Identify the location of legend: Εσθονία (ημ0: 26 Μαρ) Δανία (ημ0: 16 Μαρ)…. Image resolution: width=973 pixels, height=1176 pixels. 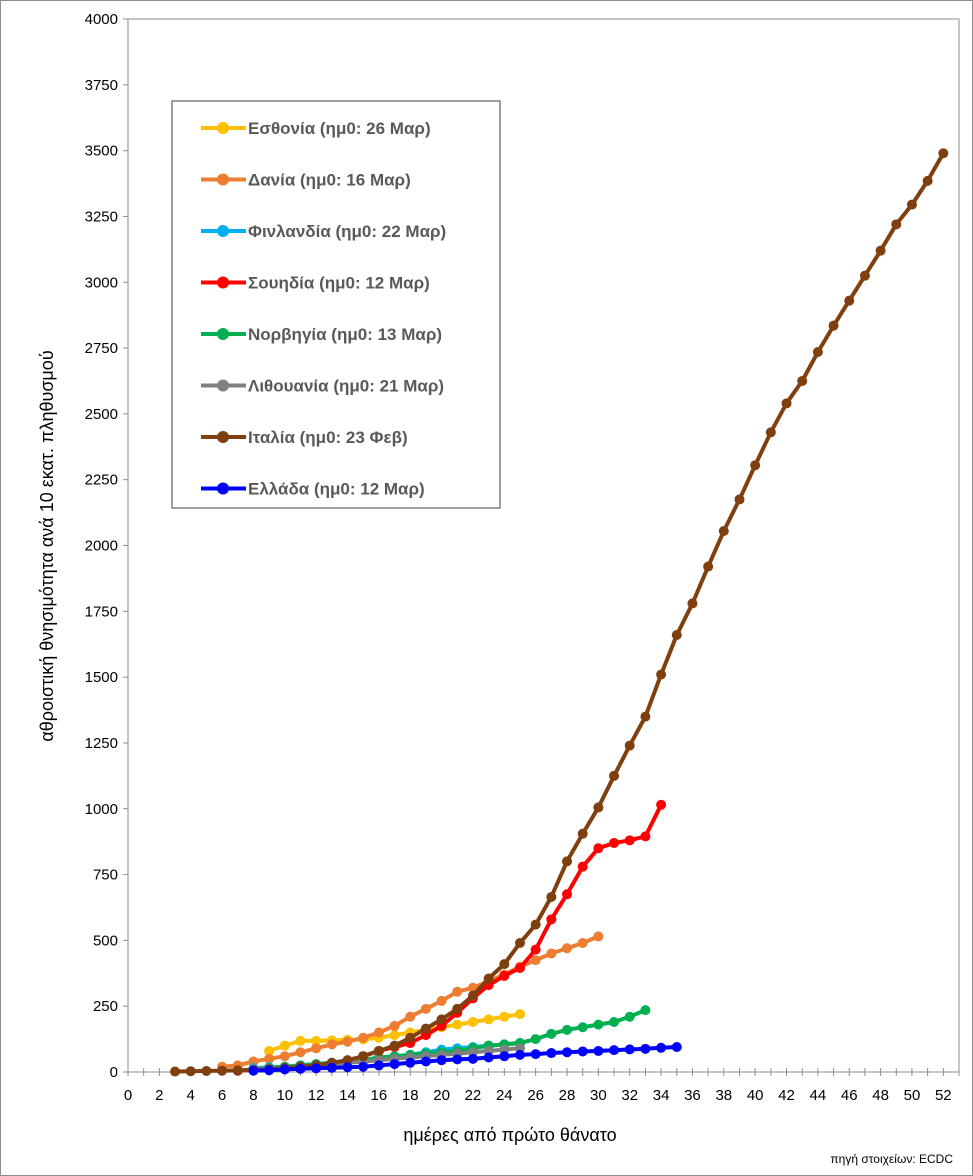
(336, 304).